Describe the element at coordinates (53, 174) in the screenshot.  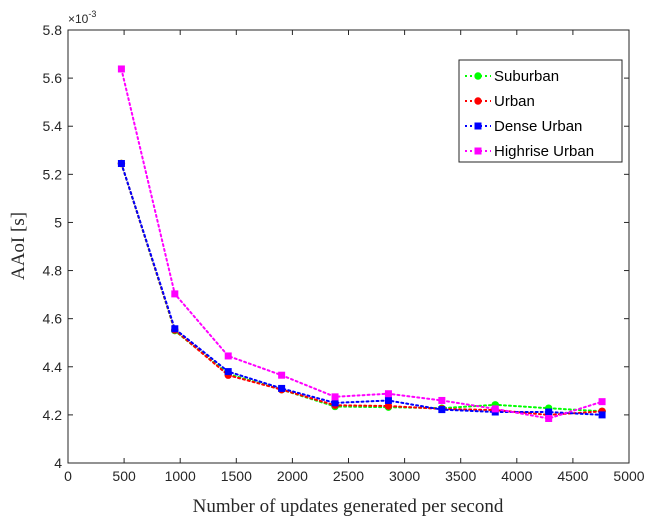
I see `y-tick-label: 5.2` at that location.